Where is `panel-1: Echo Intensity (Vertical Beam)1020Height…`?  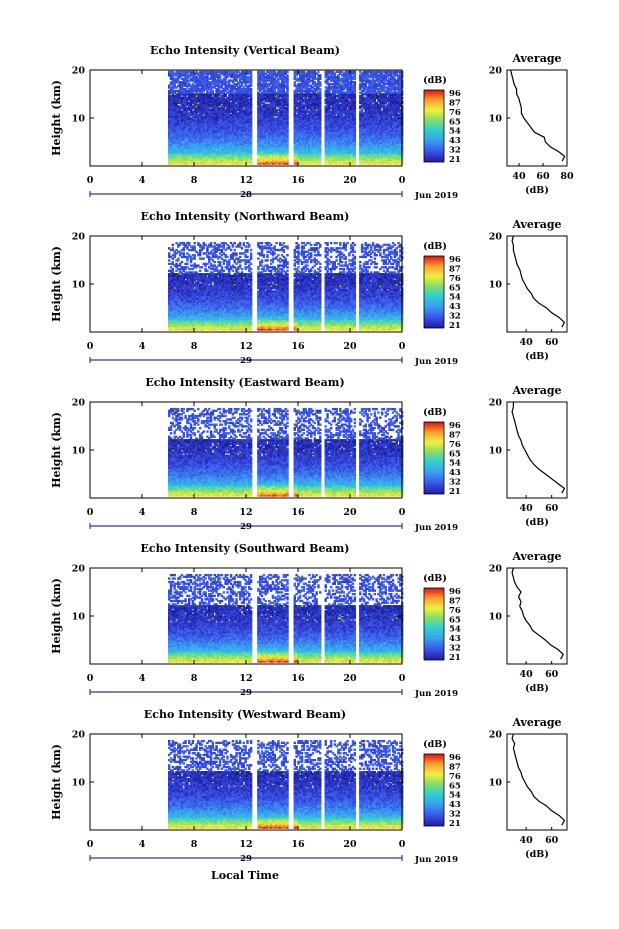
panel-1: Echo Intensity (Vertical Beam)1020Height… is located at coordinates (312, 122).